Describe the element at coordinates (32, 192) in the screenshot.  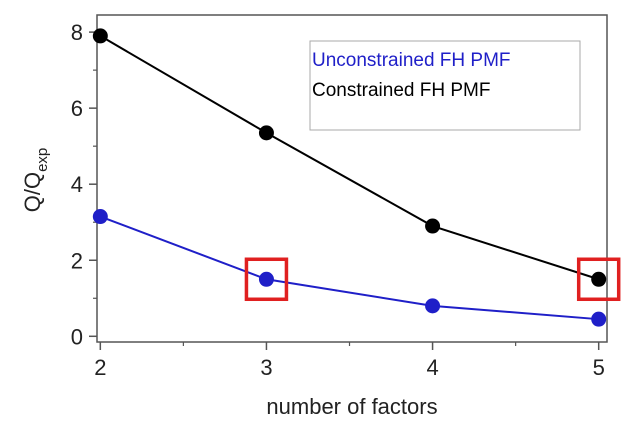
I see `y-axis-title-main: Q/Q` at that location.